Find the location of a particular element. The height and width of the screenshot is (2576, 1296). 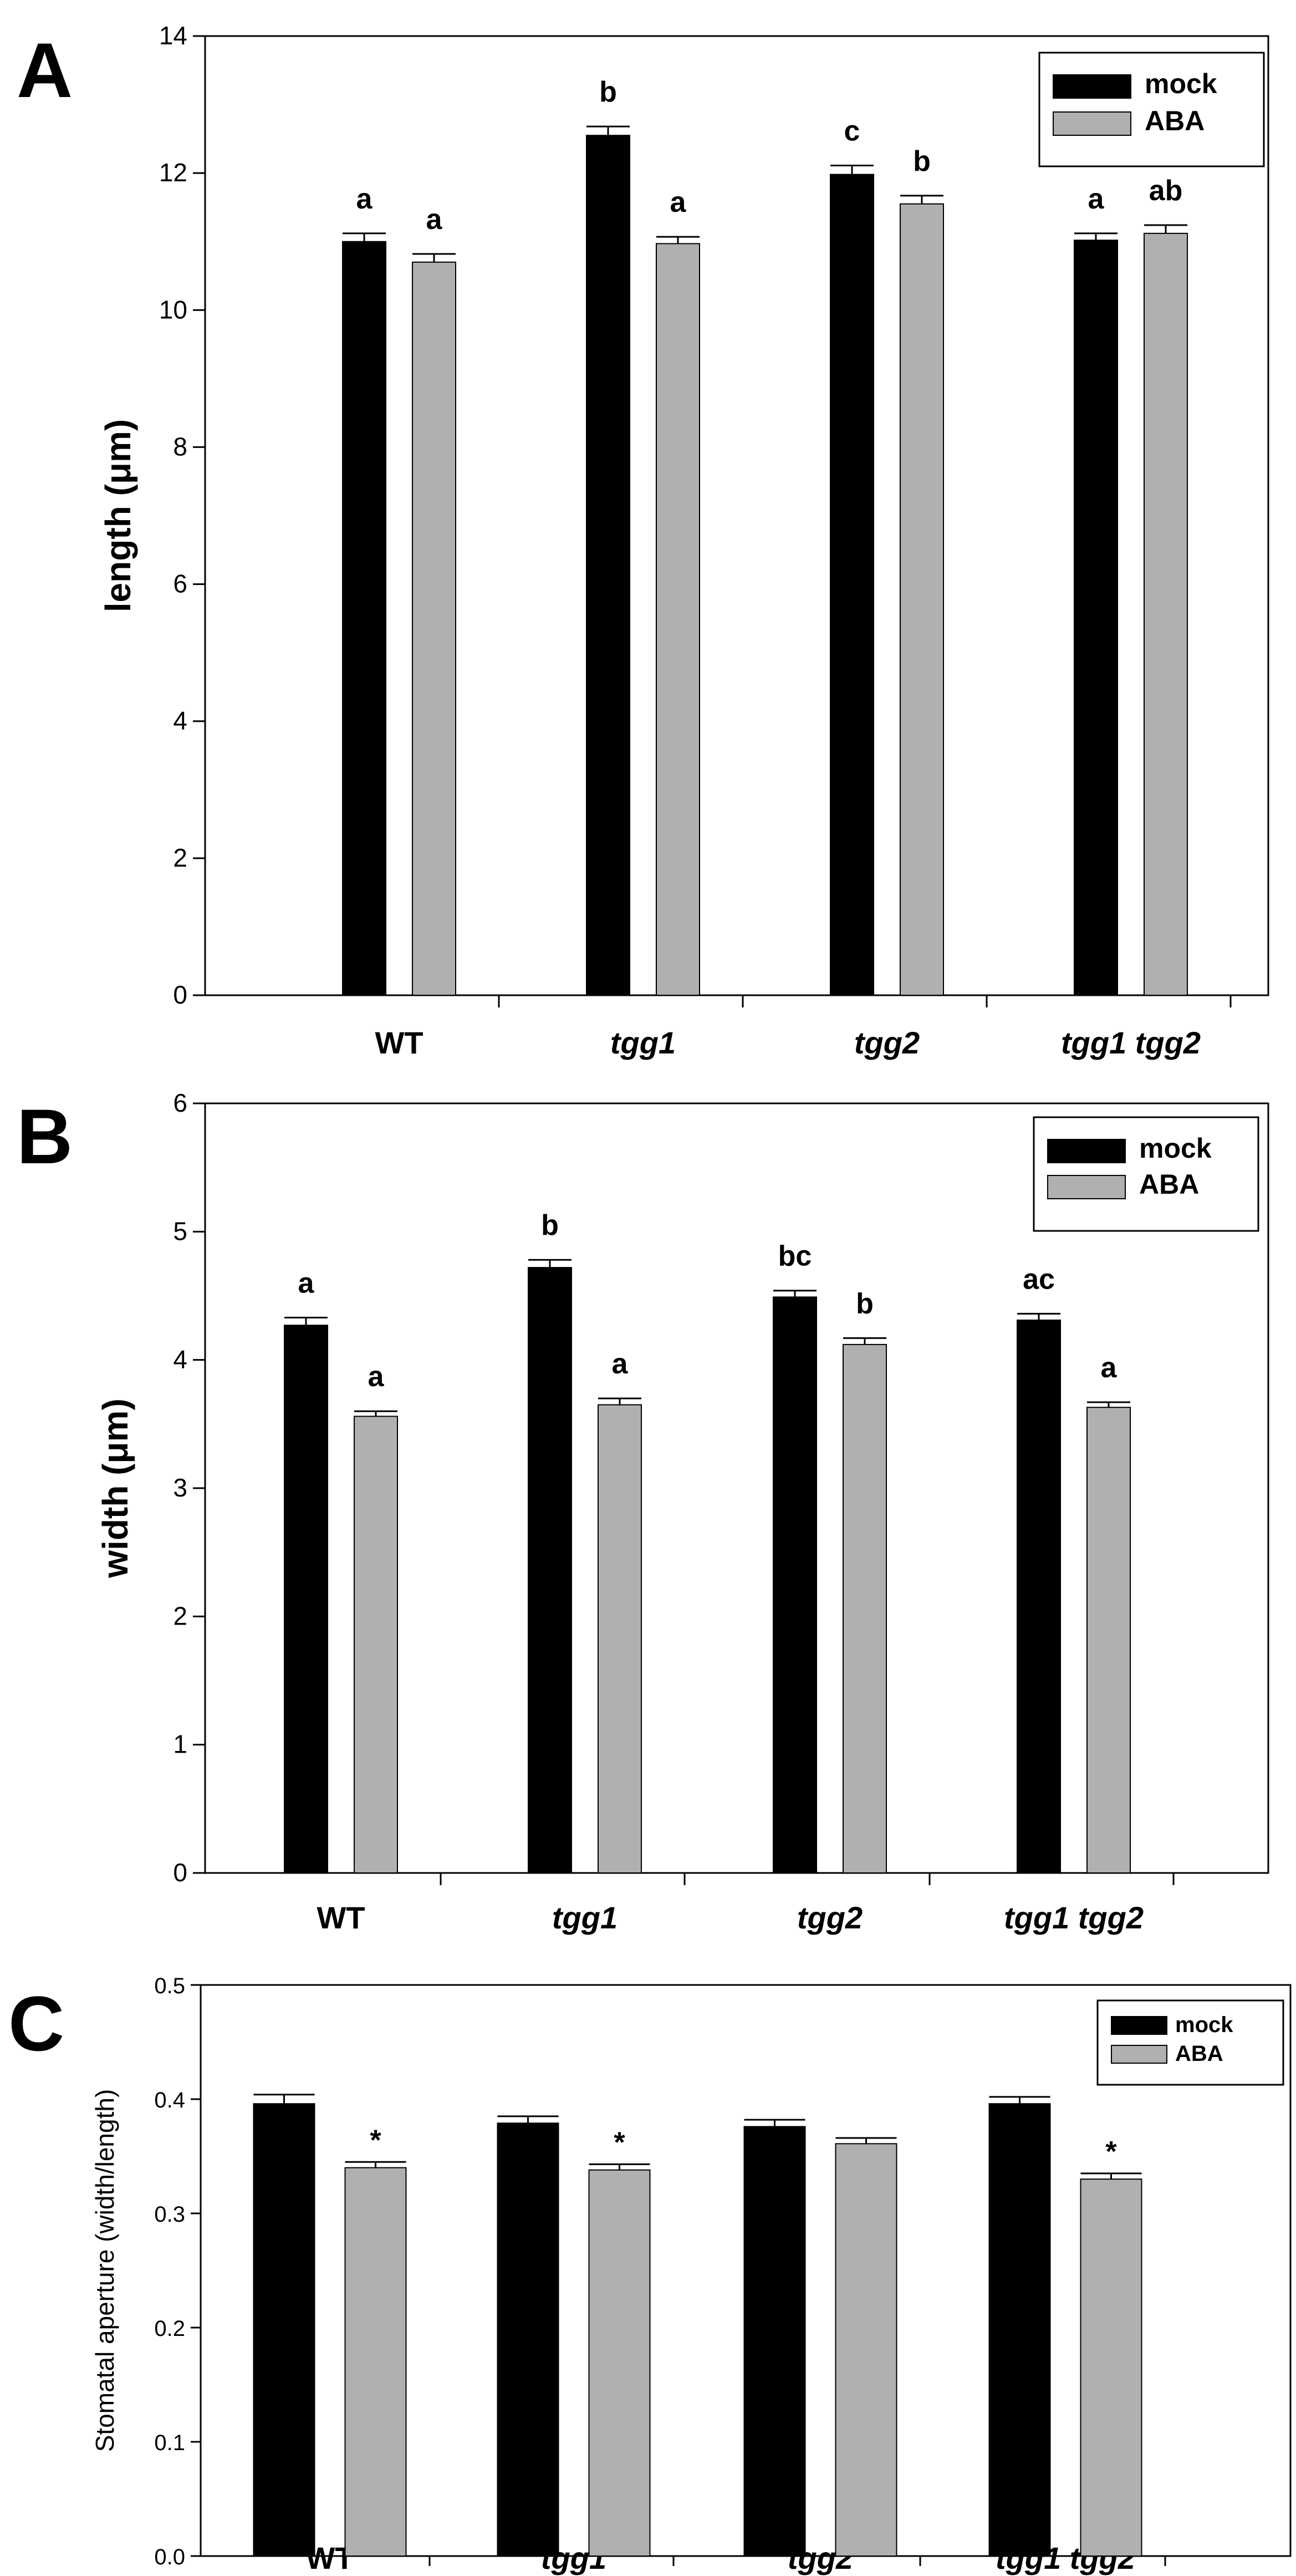

y-tick-label: 1 is located at coordinates (180, 1745).